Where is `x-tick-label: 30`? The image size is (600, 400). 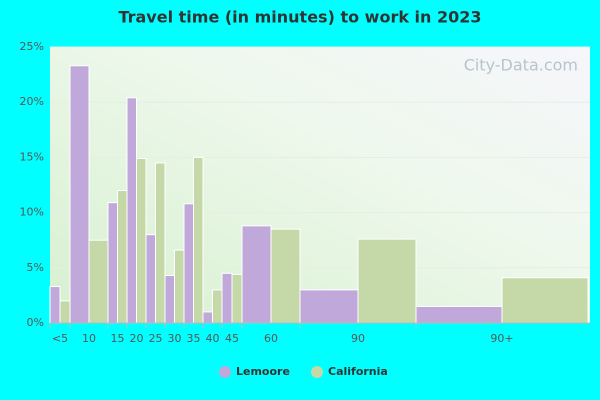 x-tick-label: 30 is located at coordinates (175, 338).